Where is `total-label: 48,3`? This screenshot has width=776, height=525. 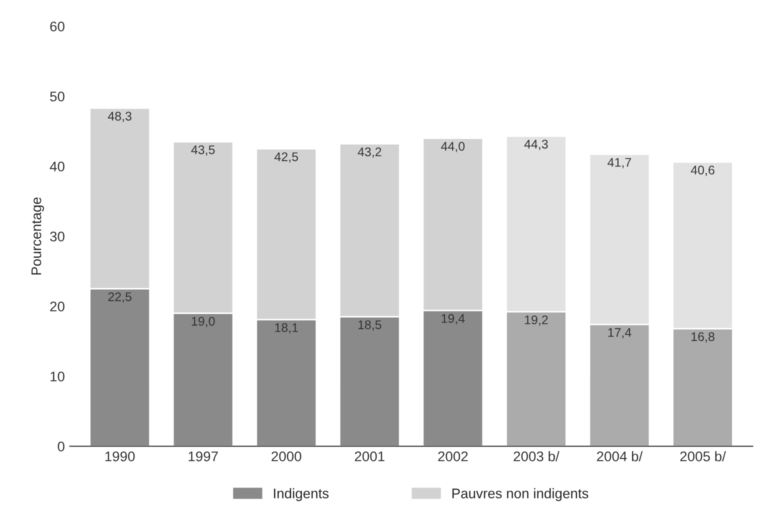
total-label: 48,3 is located at coordinates (120, 117).